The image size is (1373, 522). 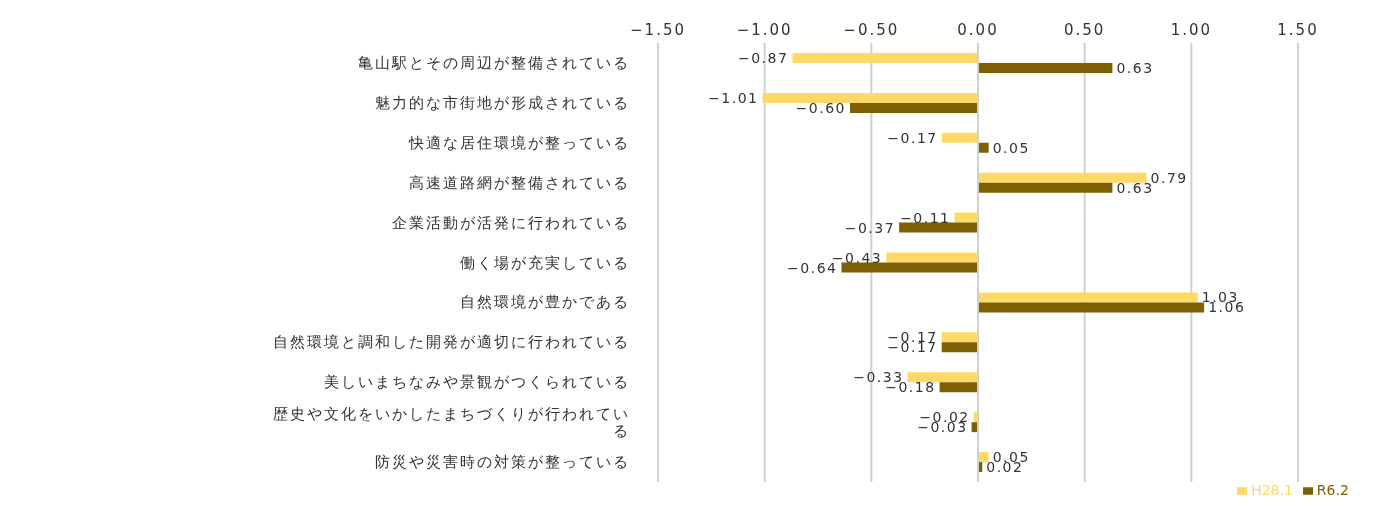 What do you see at coordinates (451, 342) in the screenshot?
I see `y-tick-label: 自然環境と調和した開発が適切に行われている` at bounding box center [451, 342].